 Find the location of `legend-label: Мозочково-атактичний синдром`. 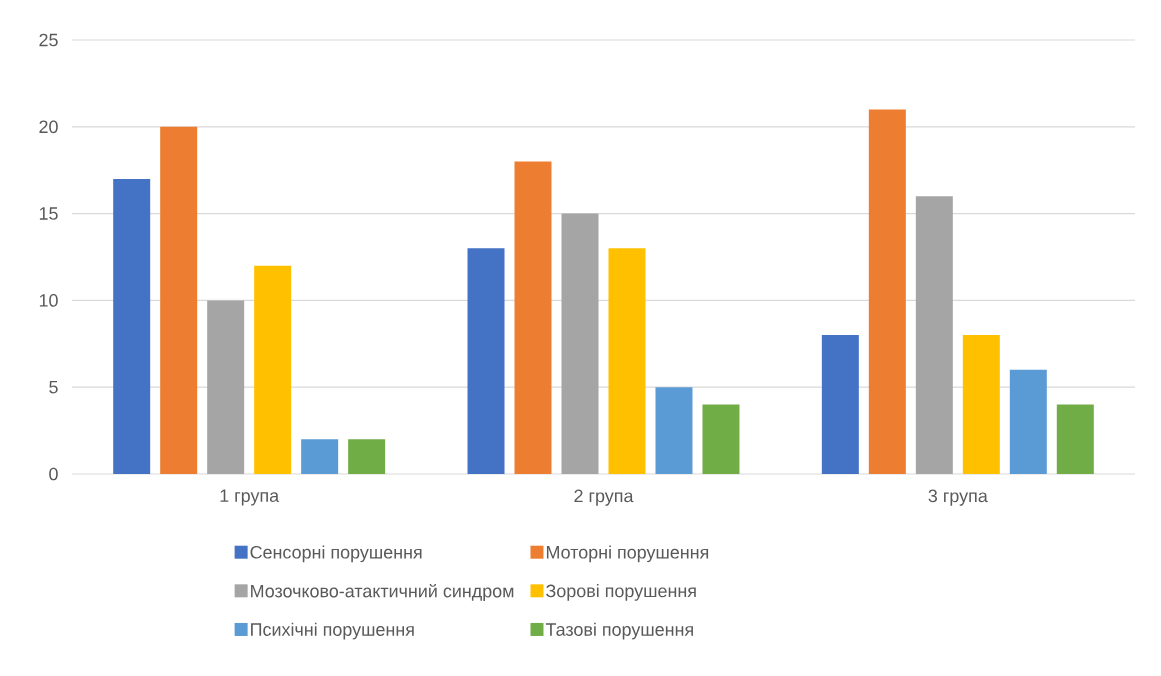

legend-label: Мозочково-атактичний синдром is located at coordinates (382, 592).